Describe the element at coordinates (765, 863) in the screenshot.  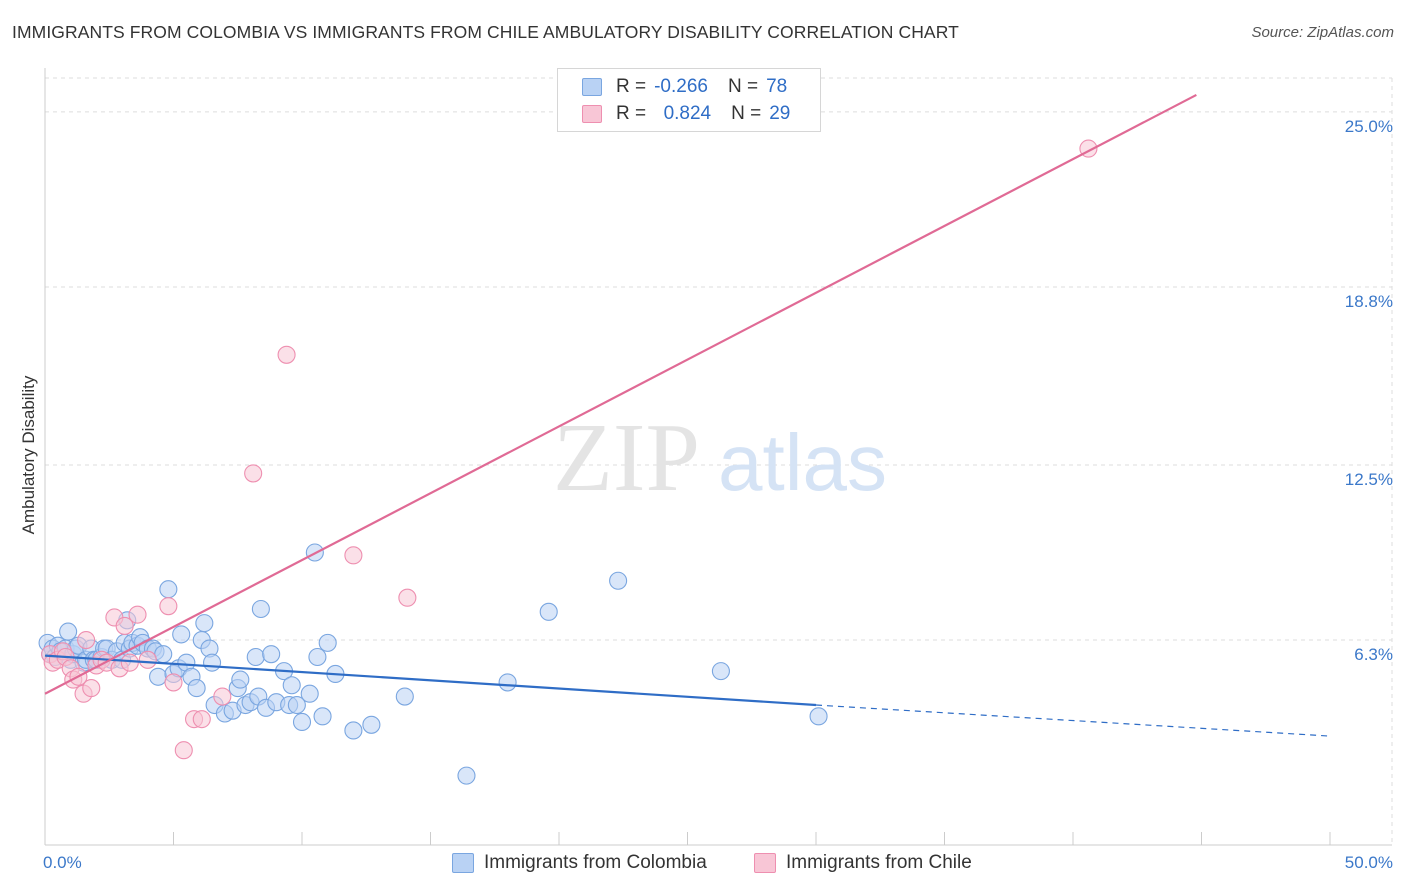
I see `chile-legend-swatch` at that location.